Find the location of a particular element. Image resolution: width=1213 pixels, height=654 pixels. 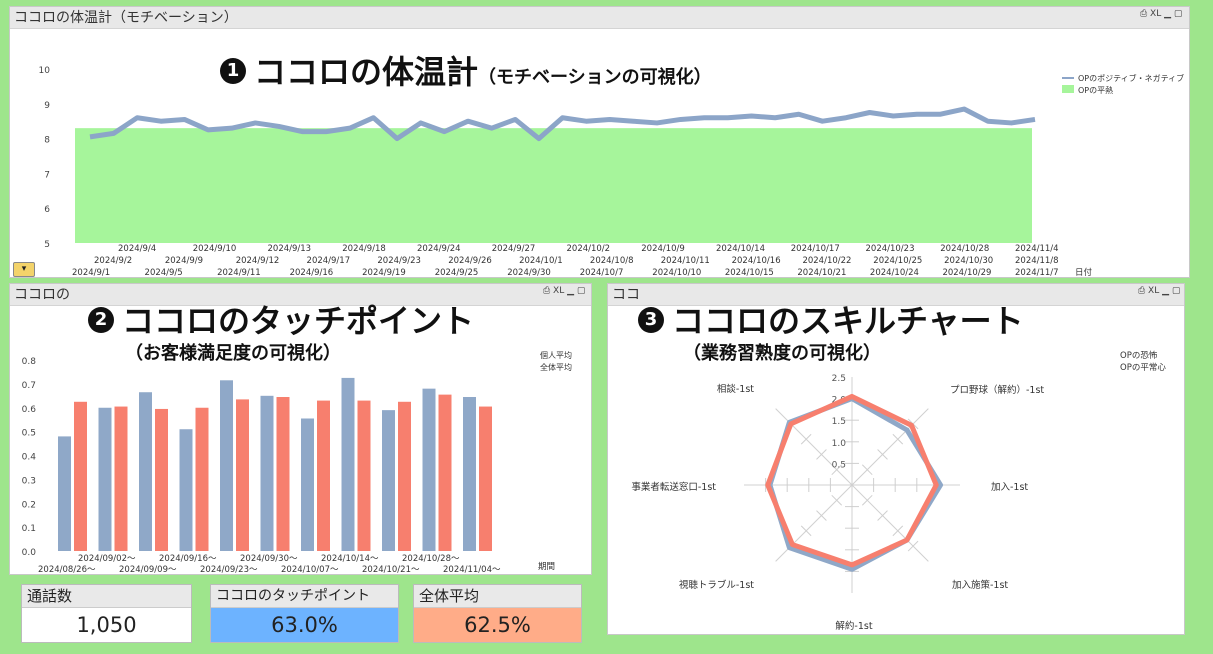

radar-axis-label: 解約-1st is located at coordinates (853, 626).